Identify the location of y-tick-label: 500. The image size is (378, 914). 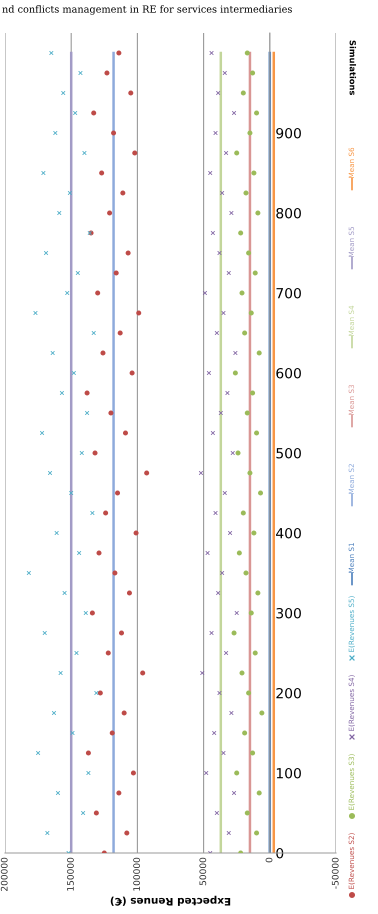
(288, 453).